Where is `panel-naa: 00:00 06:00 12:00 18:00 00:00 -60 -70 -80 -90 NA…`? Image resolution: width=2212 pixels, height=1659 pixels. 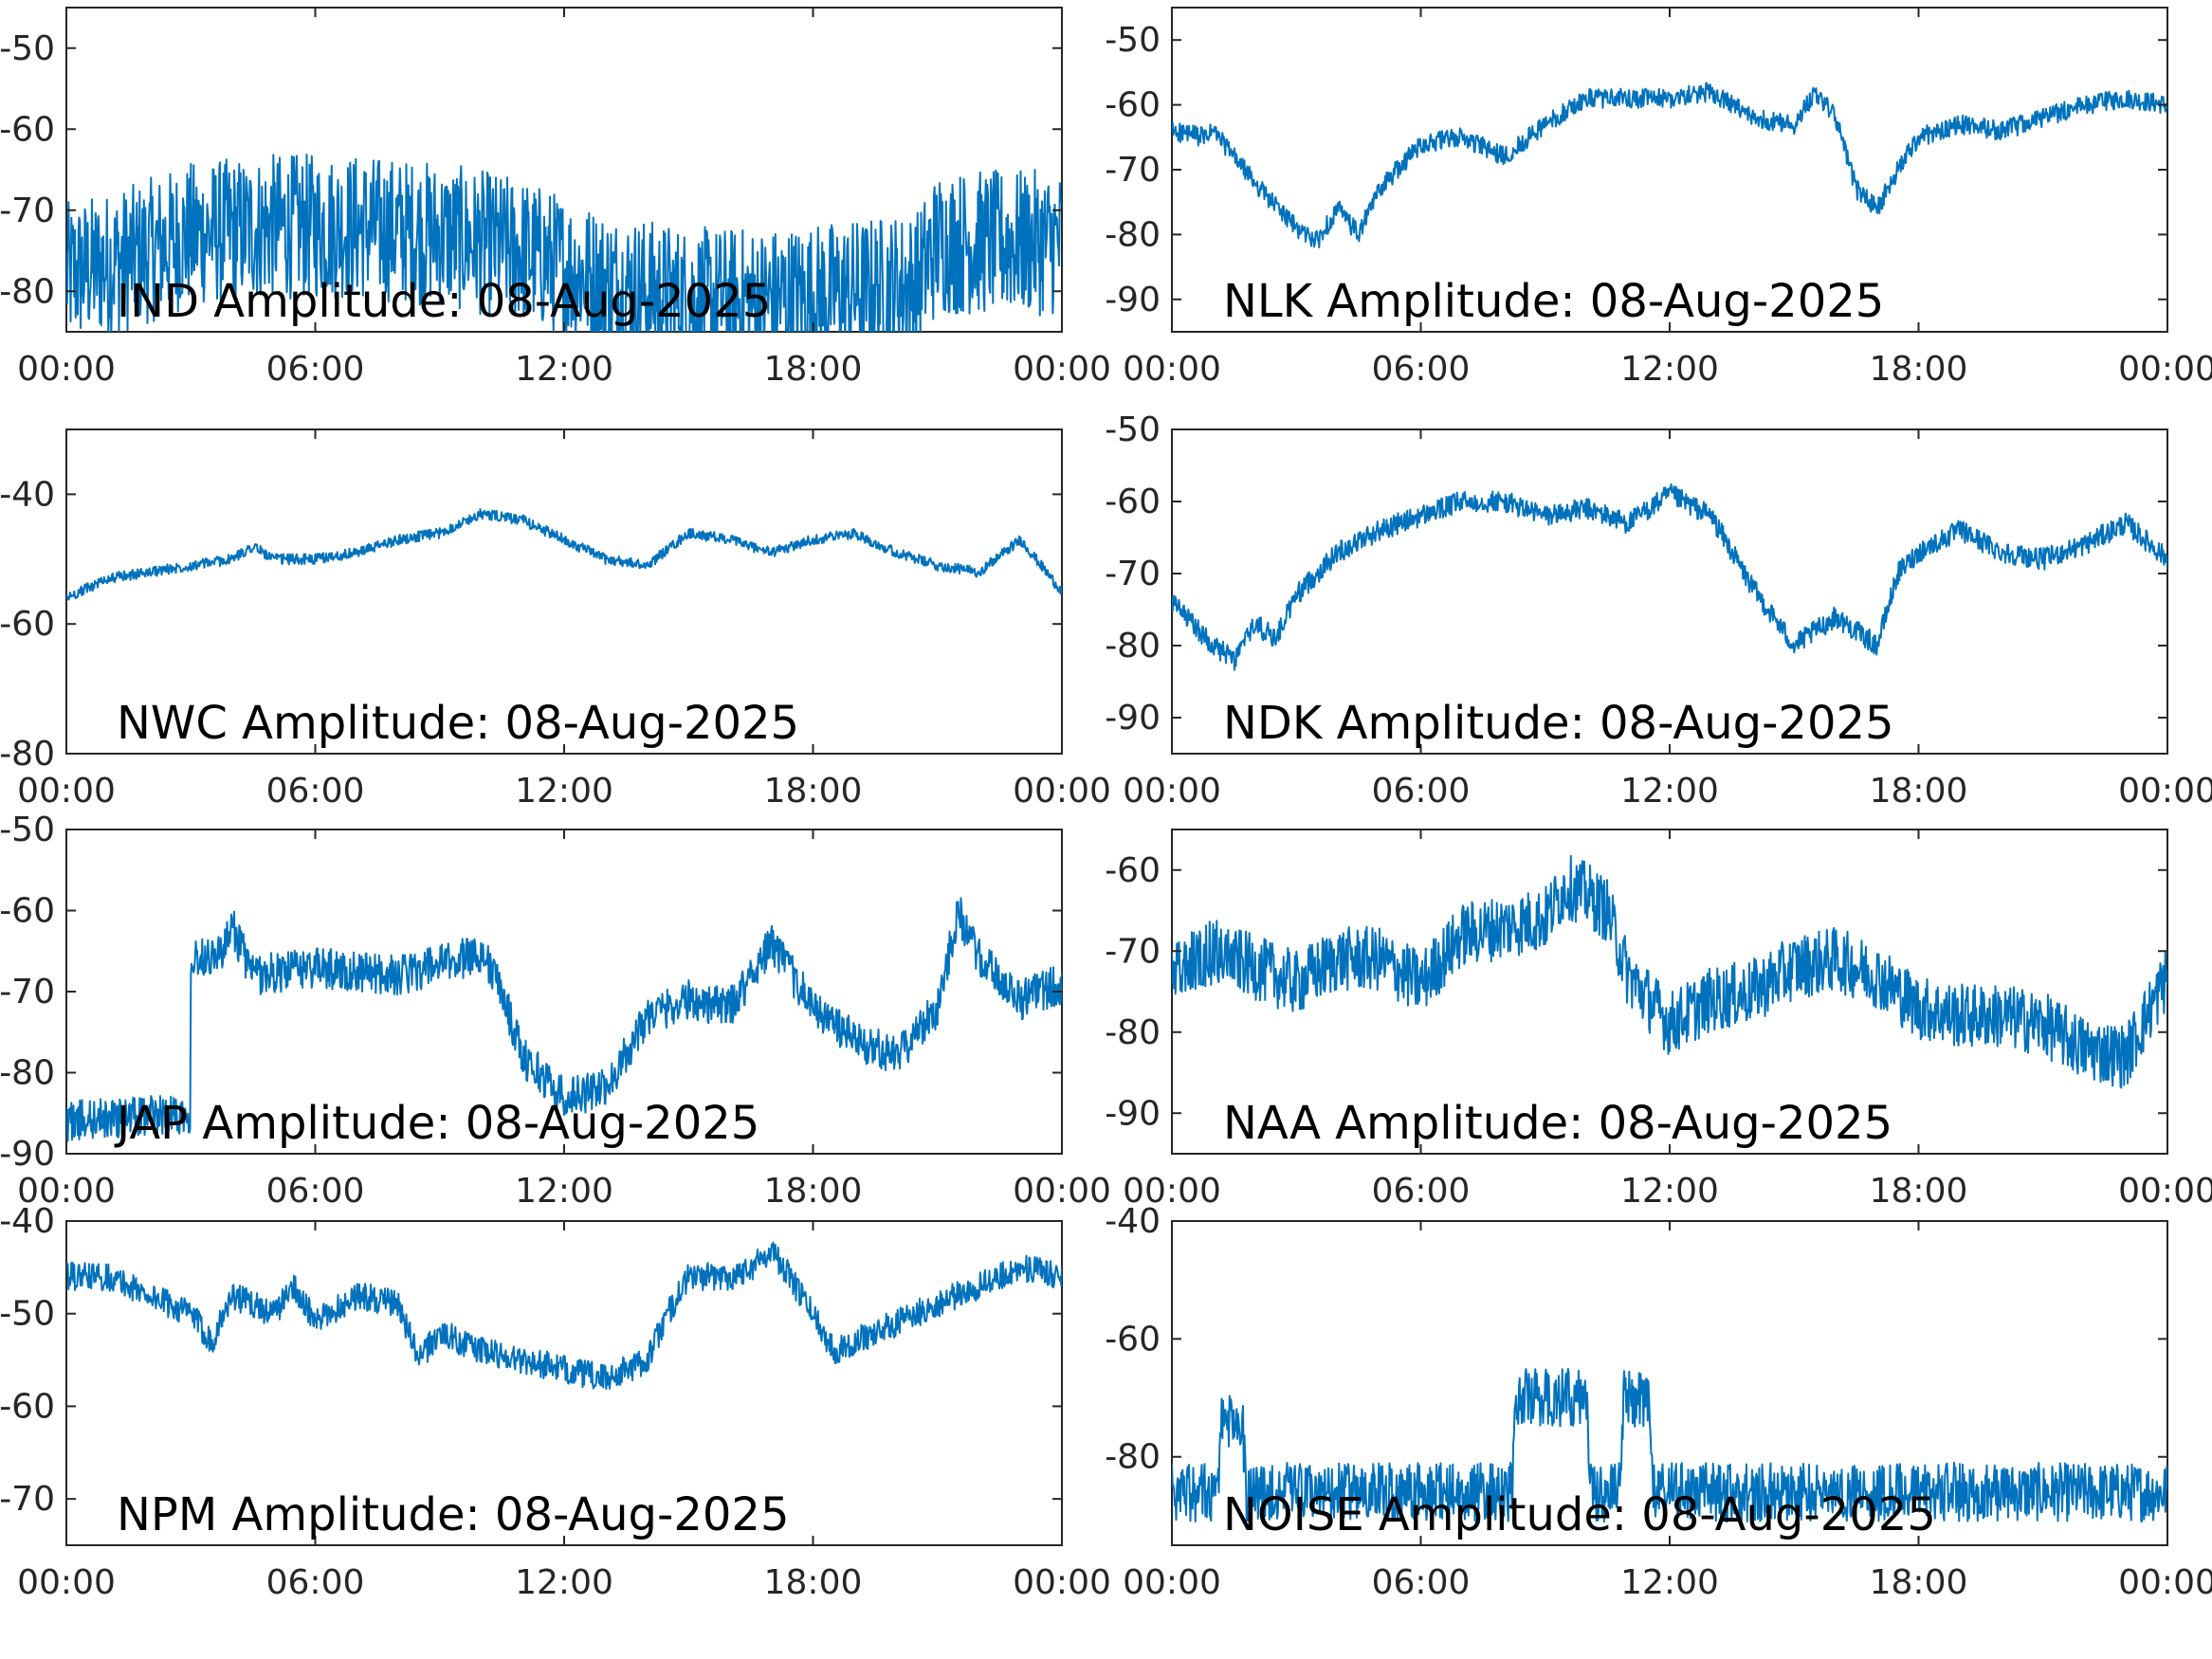 panel-naa: 00:00 06:00 12:00 18:00 00:00 -60 -70 -80 -90 NA… is located at coordinates (1658, 1020).